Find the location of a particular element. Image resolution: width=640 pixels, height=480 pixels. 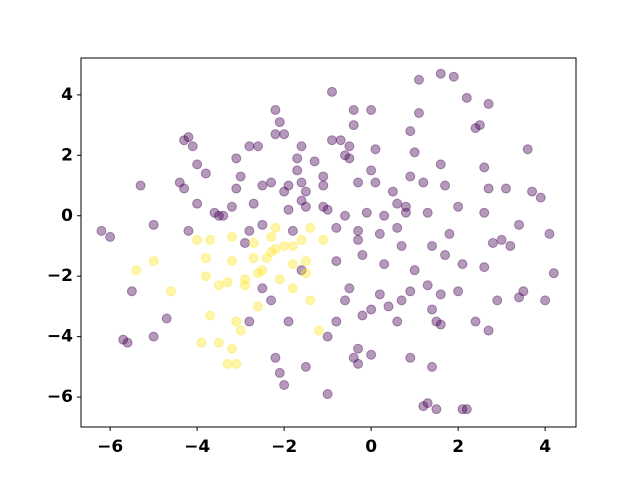

x-tick-label: −6 is located at coordinates (110, 447).